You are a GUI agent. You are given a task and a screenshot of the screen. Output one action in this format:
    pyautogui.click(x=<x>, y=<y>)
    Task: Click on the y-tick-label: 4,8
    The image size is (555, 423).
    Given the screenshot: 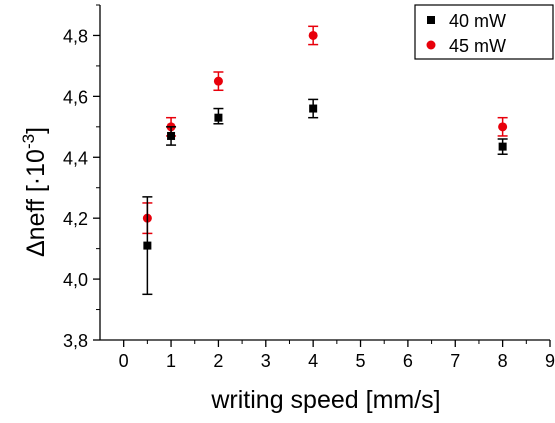 What is the action you would take?
    pyautogui.click(x=75, y=36)
    